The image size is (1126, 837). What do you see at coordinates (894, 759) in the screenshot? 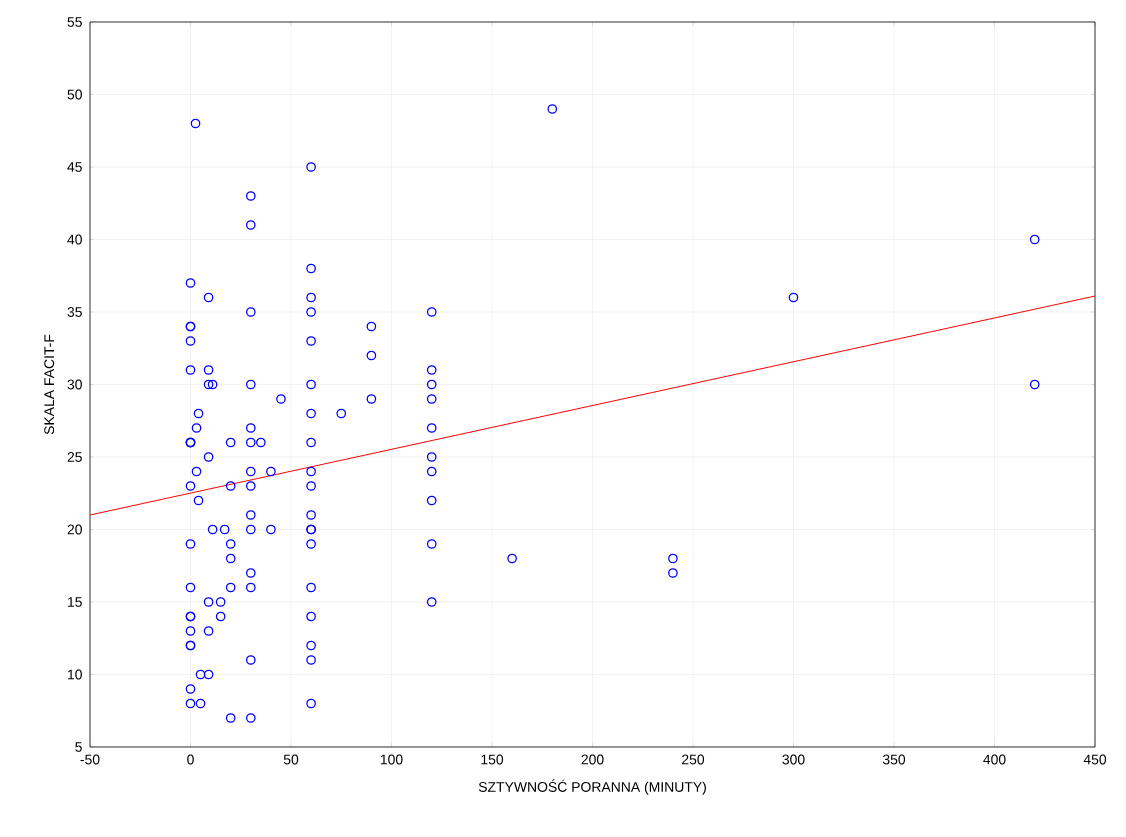
I see `x-tick-label: 350` at bounding box center [894, 759].